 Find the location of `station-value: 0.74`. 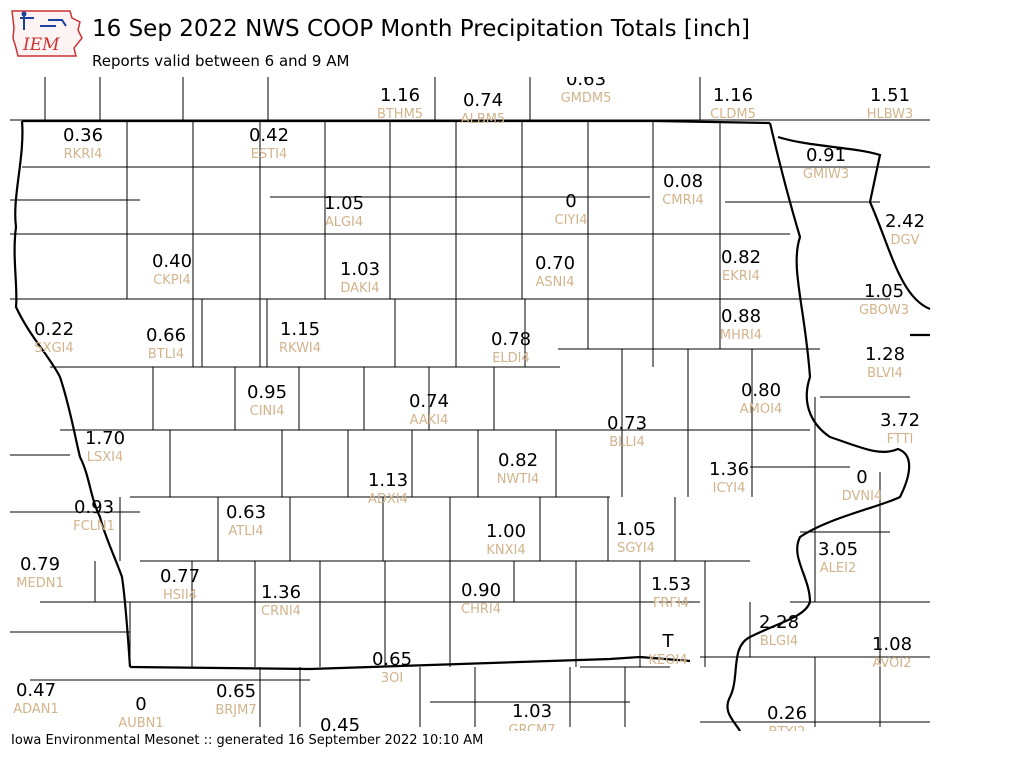

station-value: 0.74 is located at coordinates (483, 100).